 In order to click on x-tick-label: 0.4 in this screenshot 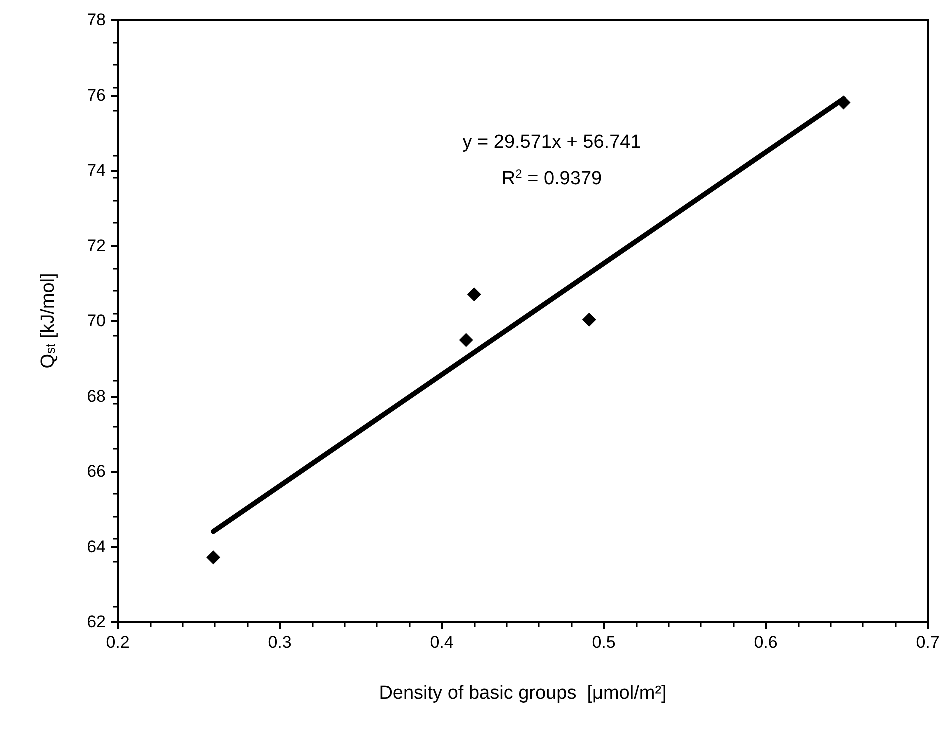, I will do `click(442, 642)`.